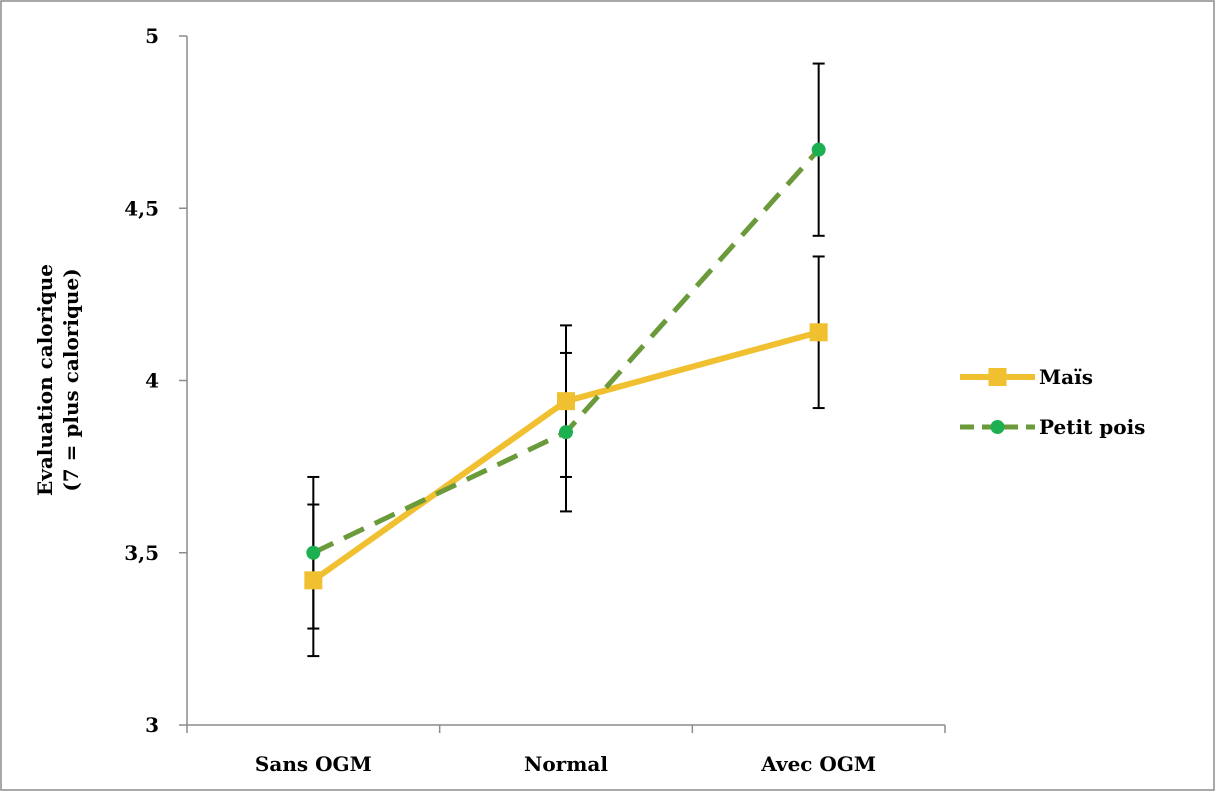 The image size is (1216, 792). I want to click on x-tick-label: Avec OGM, so click(818, 764).